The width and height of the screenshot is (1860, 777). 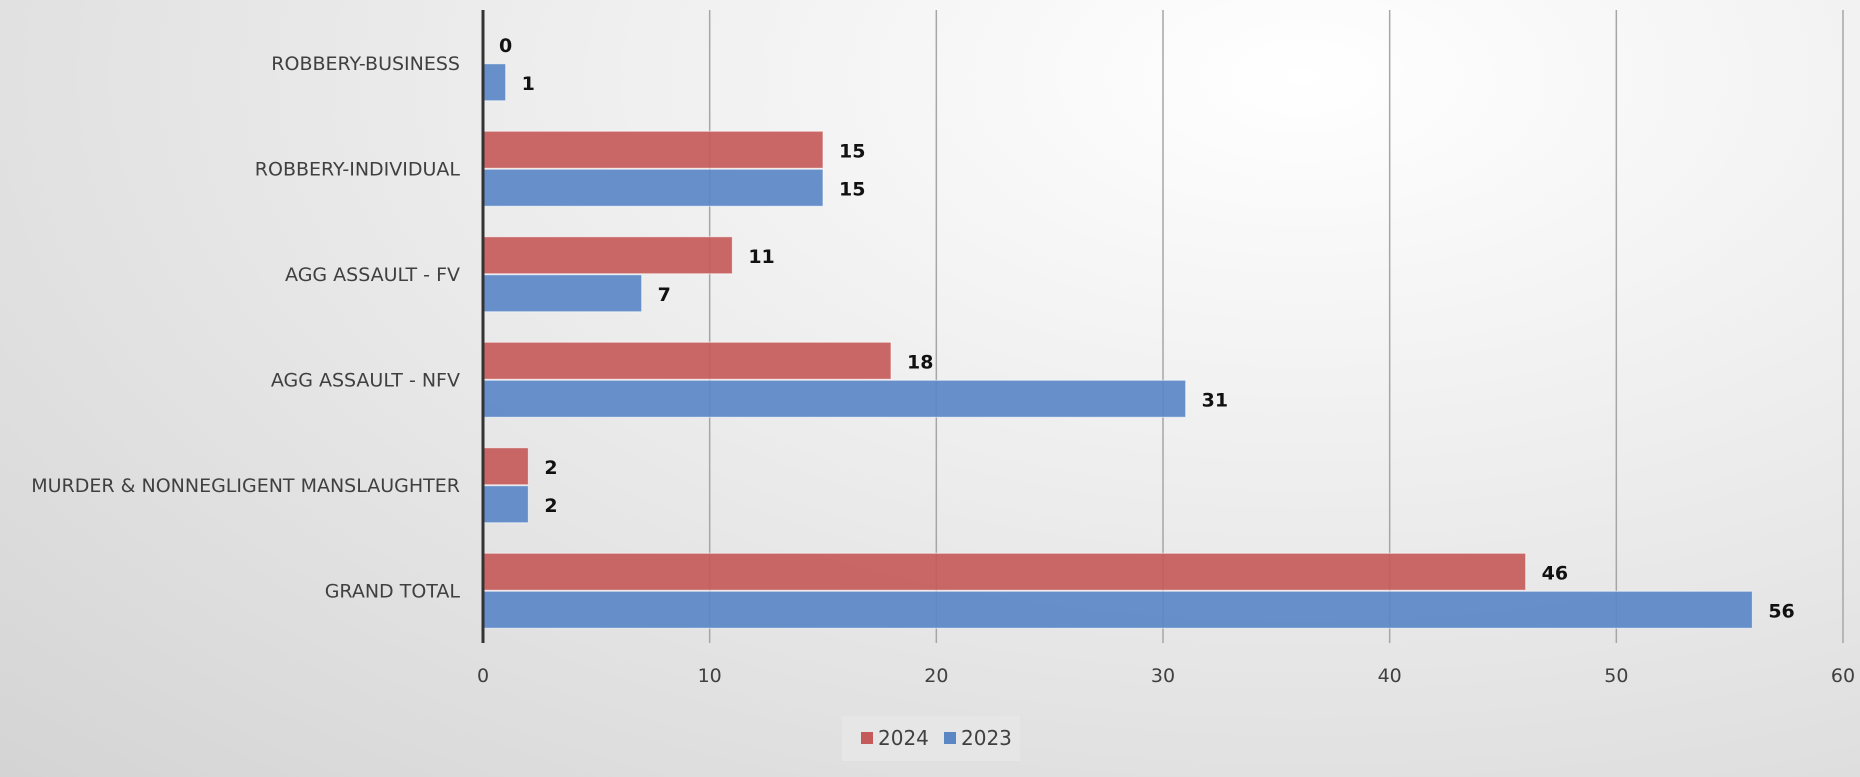 What do you see at coordinates (986, 738) in the screenshot?
I see `legend-label-2023: 2023` at bounding box center [986, 738].